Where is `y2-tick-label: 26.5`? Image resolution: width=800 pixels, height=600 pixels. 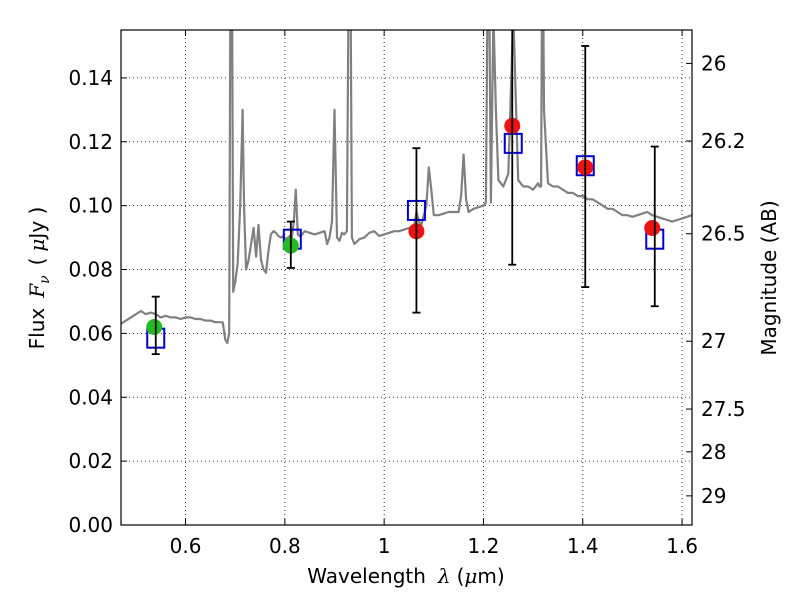
y2-tick-label: 26.5 is located at coordinates (723, 234).